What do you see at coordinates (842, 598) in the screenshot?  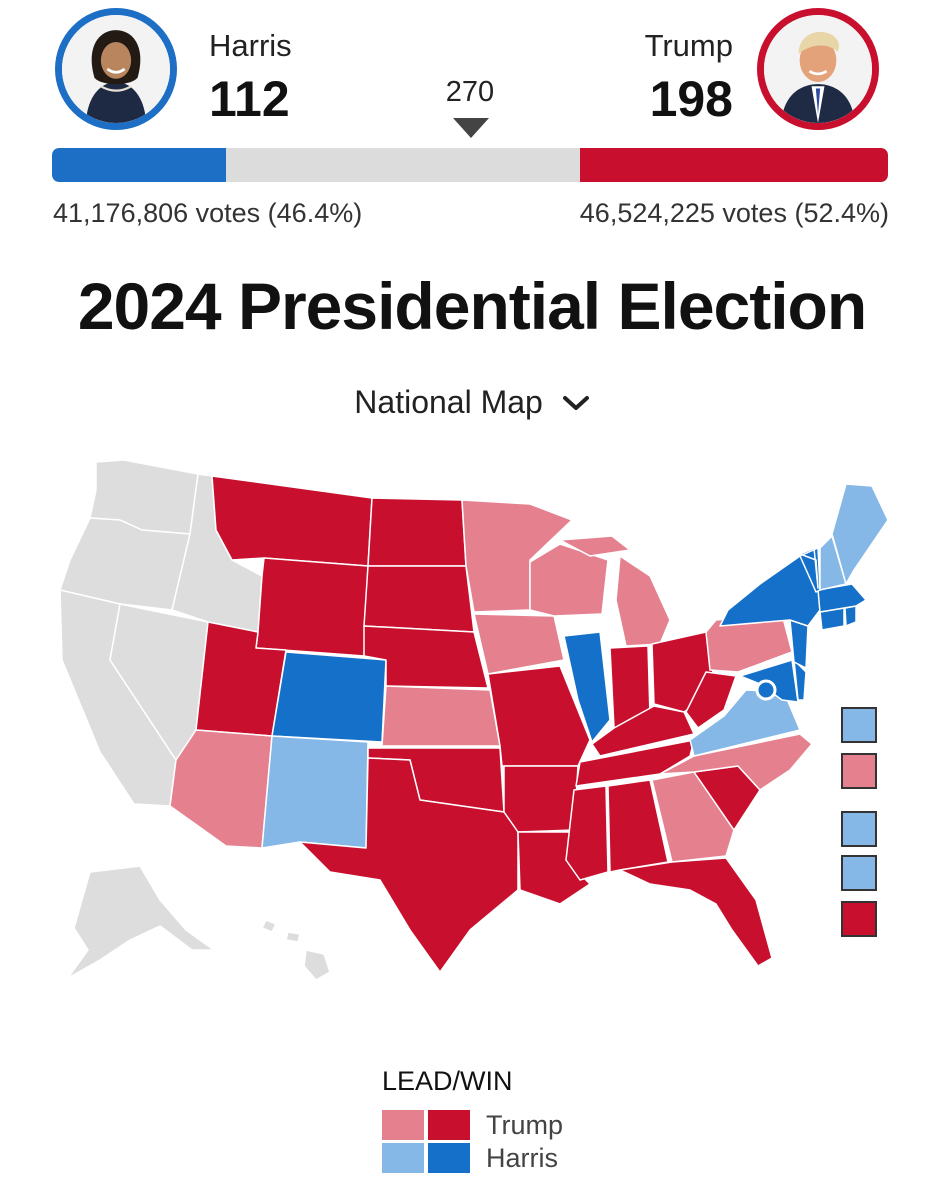 I see `state-ma` at bounding box center [842, 598].